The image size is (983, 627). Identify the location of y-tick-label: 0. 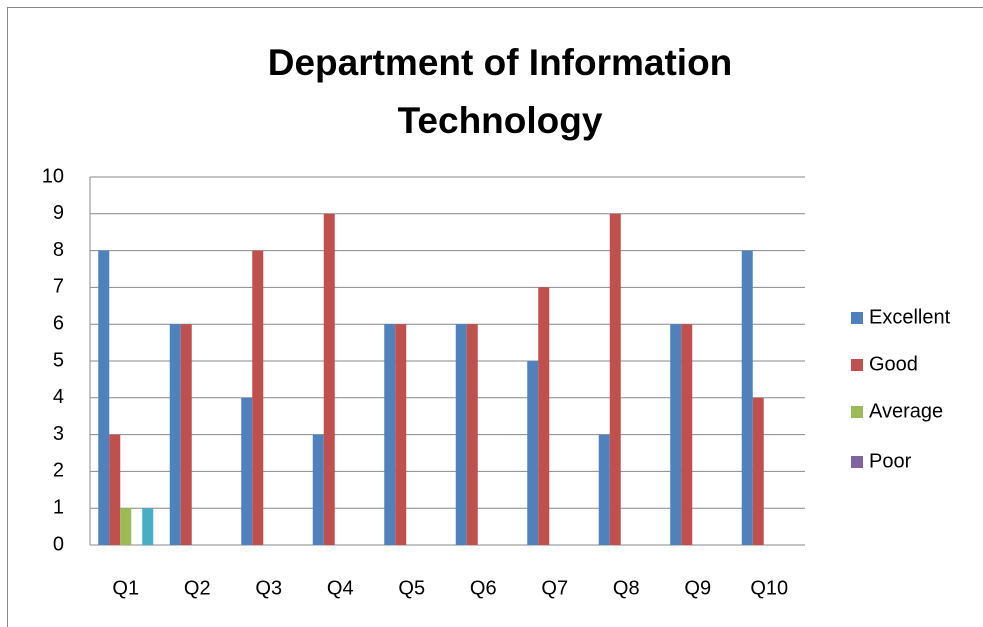
(58, 544).